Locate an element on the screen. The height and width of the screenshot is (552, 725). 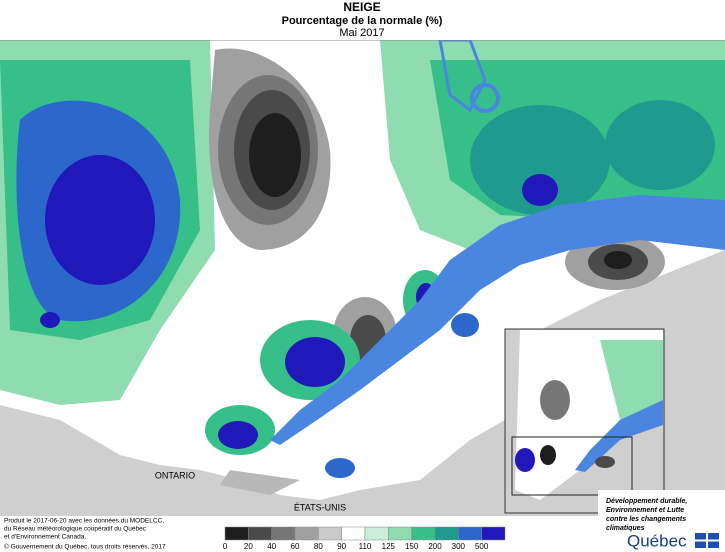
legend-tick-label: 200 is located at coordinates (435, 546).